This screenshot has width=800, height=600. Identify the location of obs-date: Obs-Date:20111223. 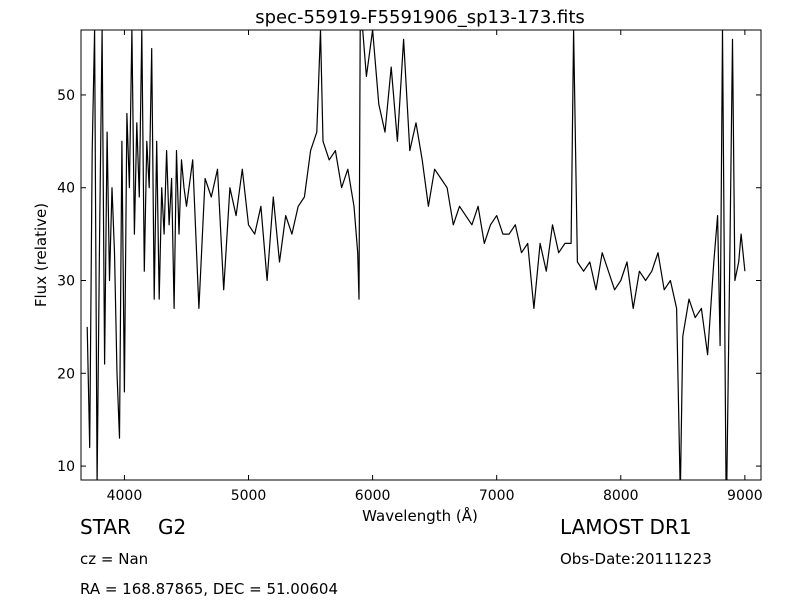
(636, 559).